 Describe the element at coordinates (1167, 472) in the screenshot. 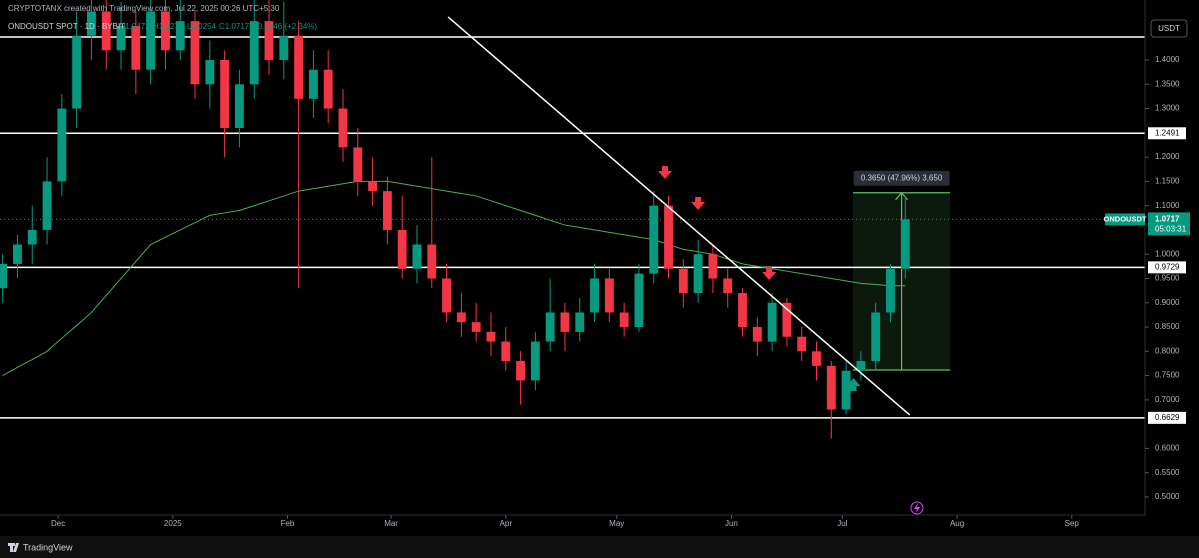

I see `y-tick-label: 0.5500` at that location.